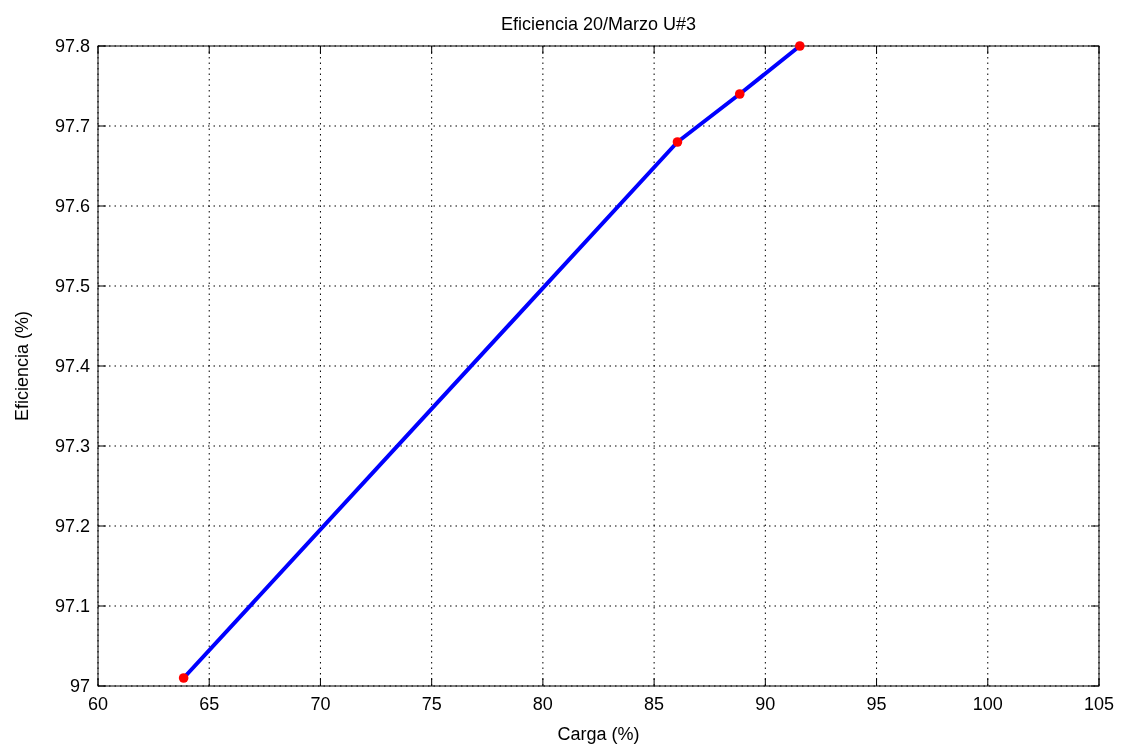 The height and width of the screenshot is (750, 1121). I want to click on y-tick-label: 97, so click(79, 686).